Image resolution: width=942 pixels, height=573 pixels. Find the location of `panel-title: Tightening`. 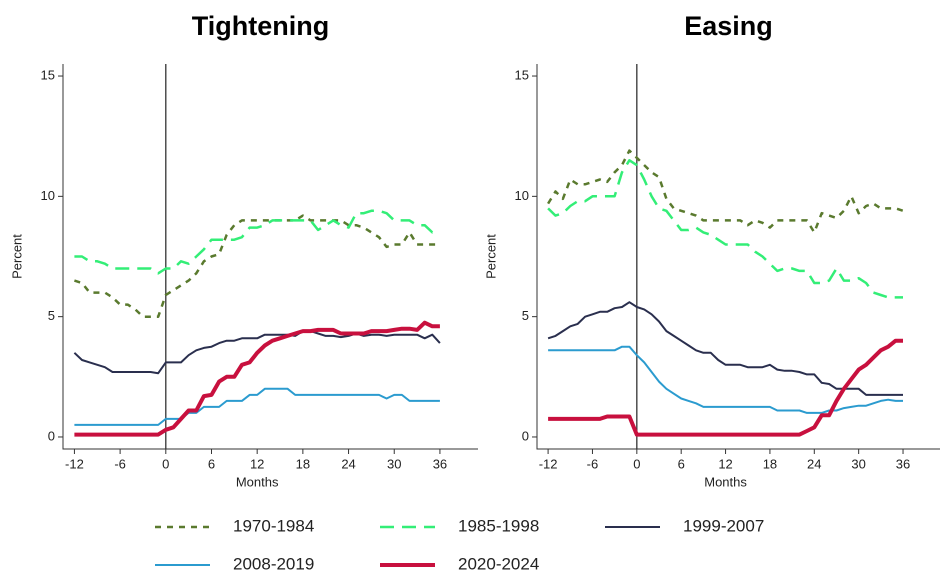

panel-title: Tightening is located at coordinates (260, 26).